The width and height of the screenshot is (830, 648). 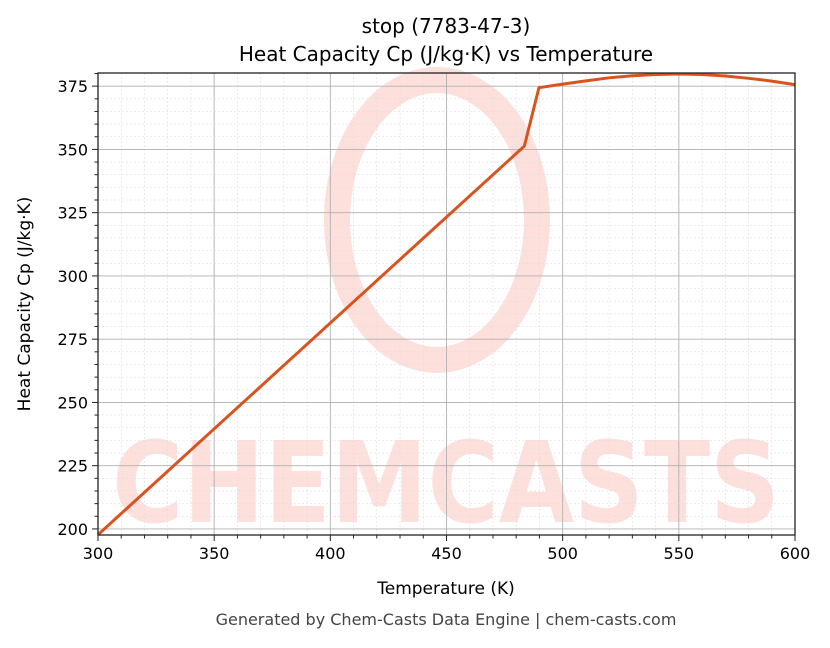 What do you see at coordinates (446, 553) in the screenshot?
I see `x-tick-label: 450` at bounding box center [446, 553].